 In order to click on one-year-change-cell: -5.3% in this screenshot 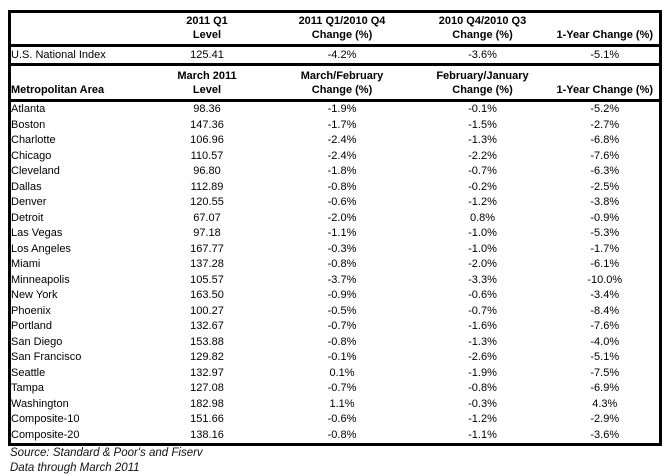, I will do `click(605, 233)`.